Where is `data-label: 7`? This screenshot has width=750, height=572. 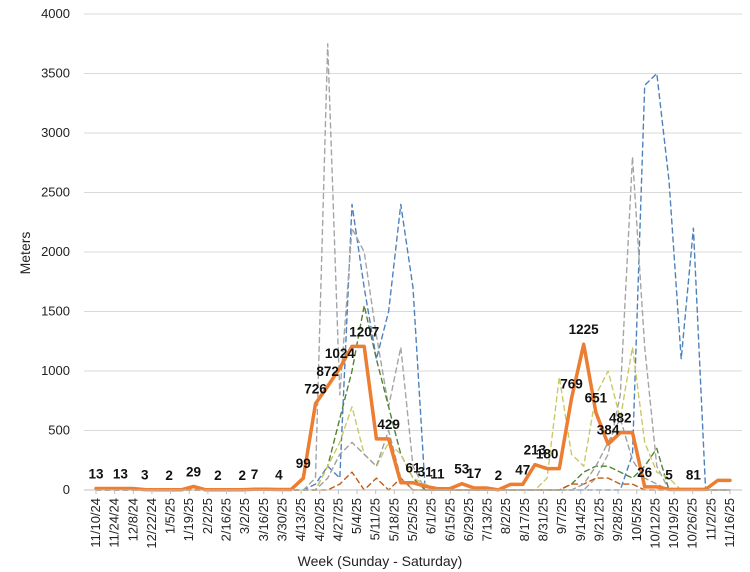
data-label: 7 is located at coordinates (255, 474).